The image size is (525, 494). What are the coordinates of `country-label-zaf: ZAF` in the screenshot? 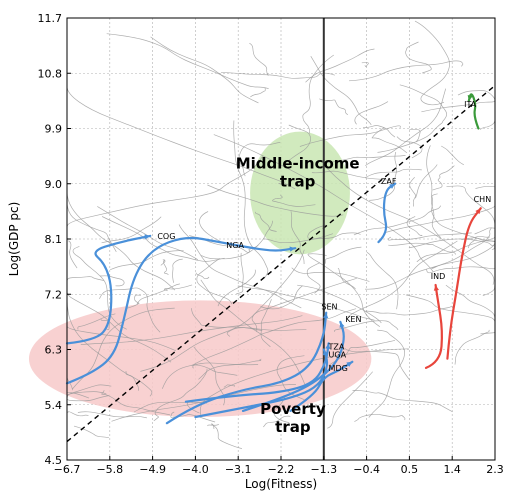 It's located at (389, 181).